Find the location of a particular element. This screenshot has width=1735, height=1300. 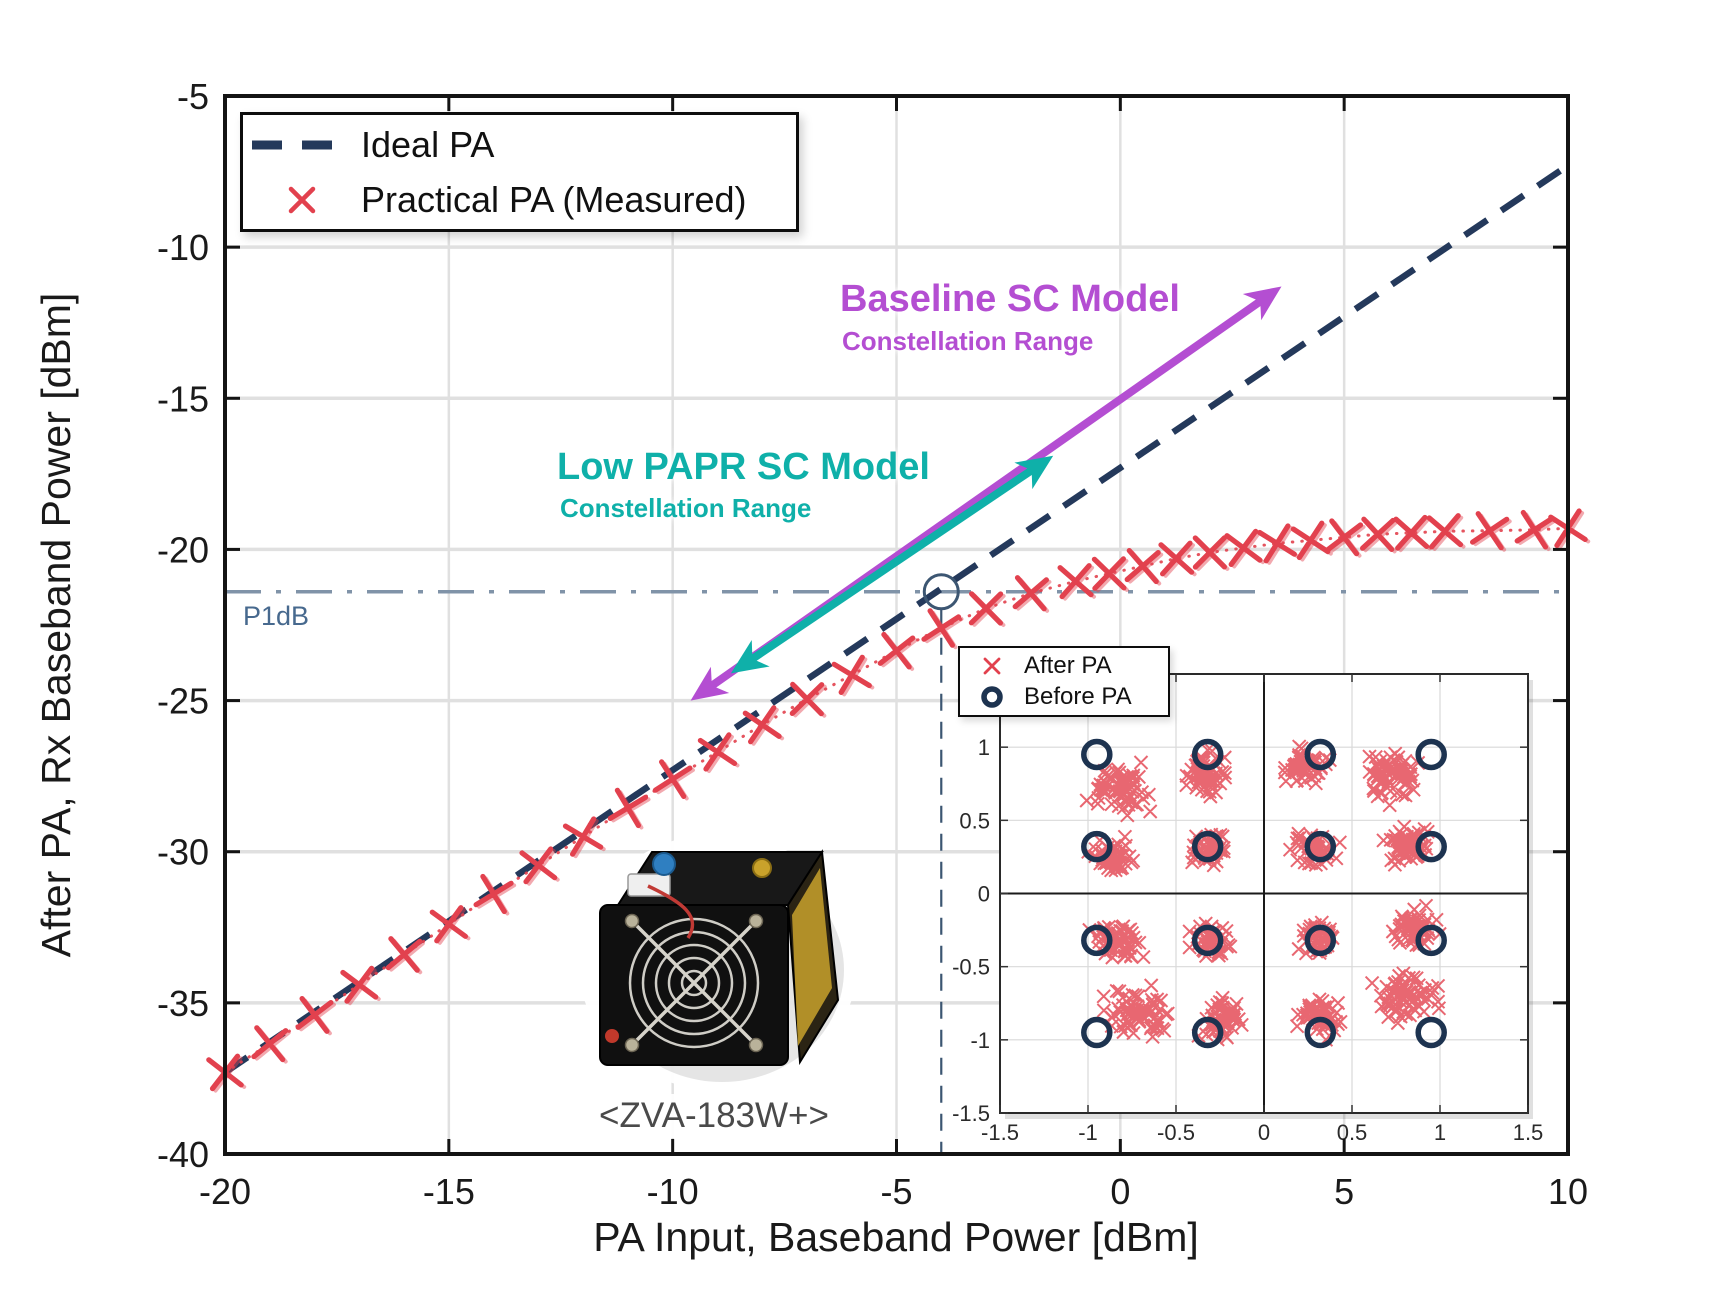

inset-y-tick-label: 0 is located at coordinates (984, 894).